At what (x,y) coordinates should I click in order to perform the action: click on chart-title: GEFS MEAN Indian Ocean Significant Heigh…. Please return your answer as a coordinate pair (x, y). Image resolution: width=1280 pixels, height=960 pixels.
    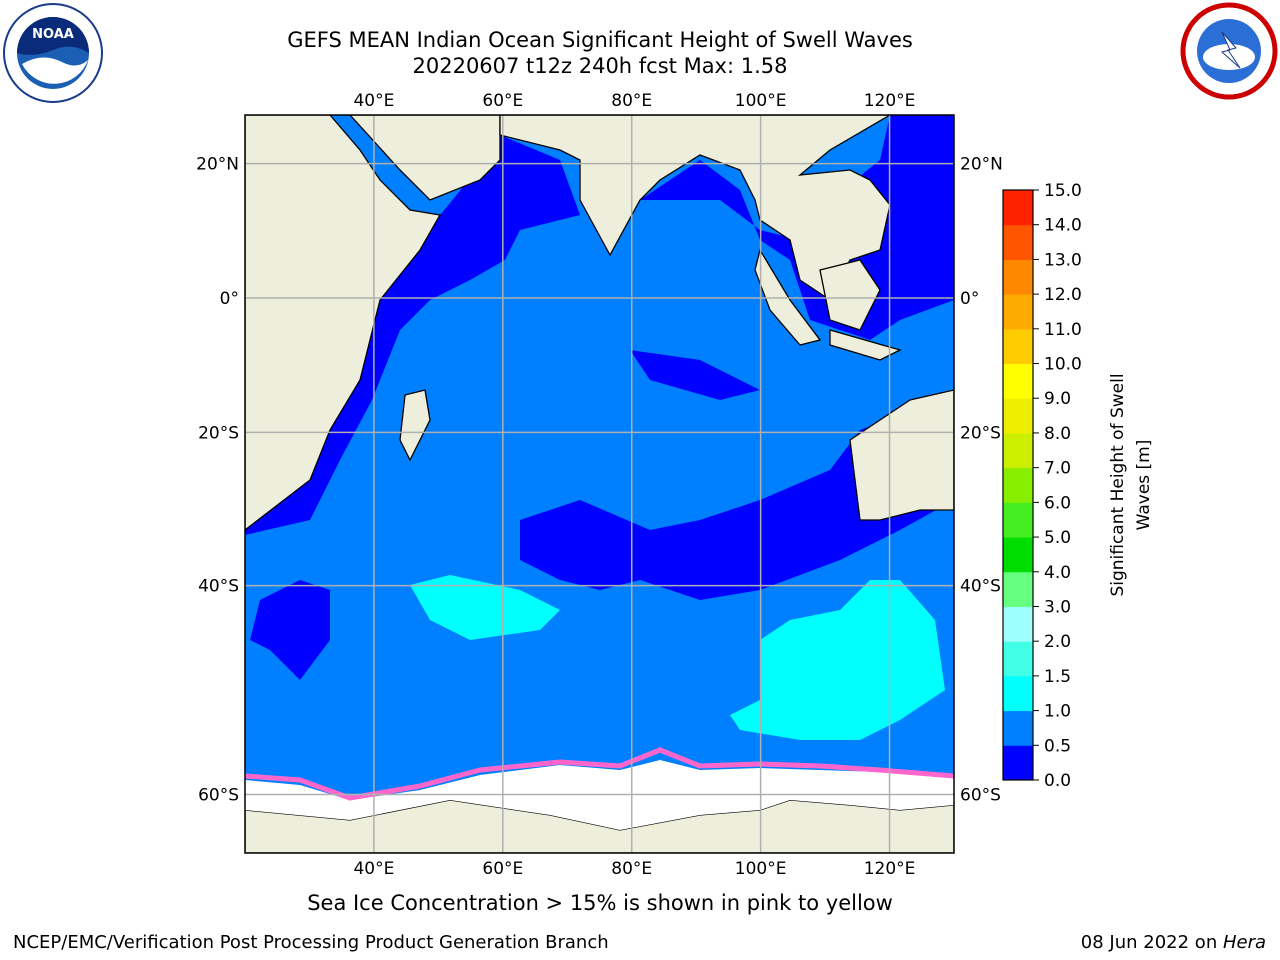
    Looking at the image, I should click on (600, 40).